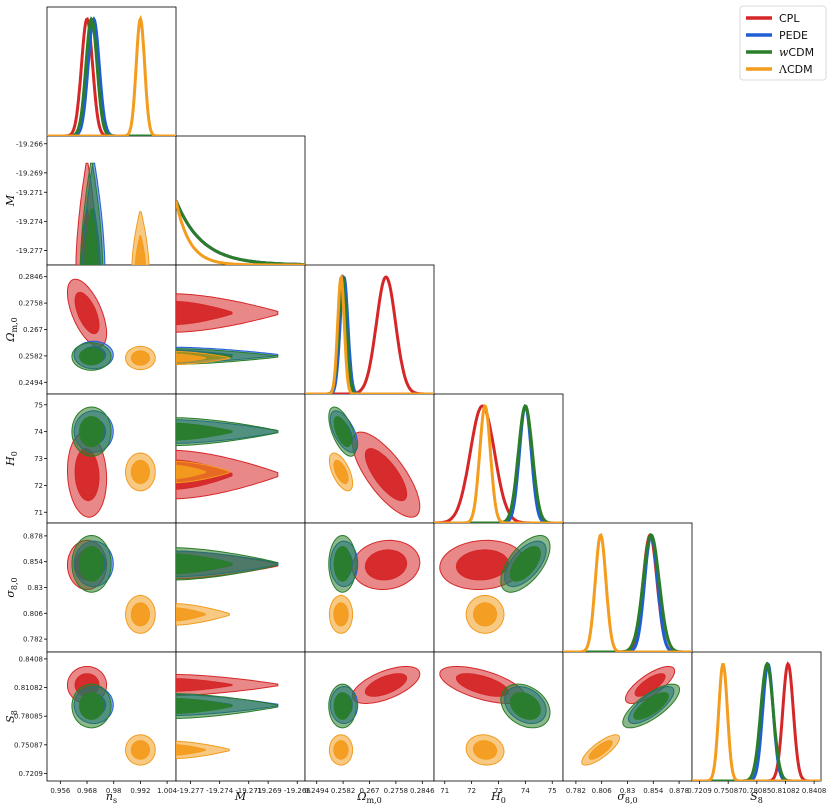 This screenshot has height=807, width=831. I want to click on marginal-Om, so click(369, 333).